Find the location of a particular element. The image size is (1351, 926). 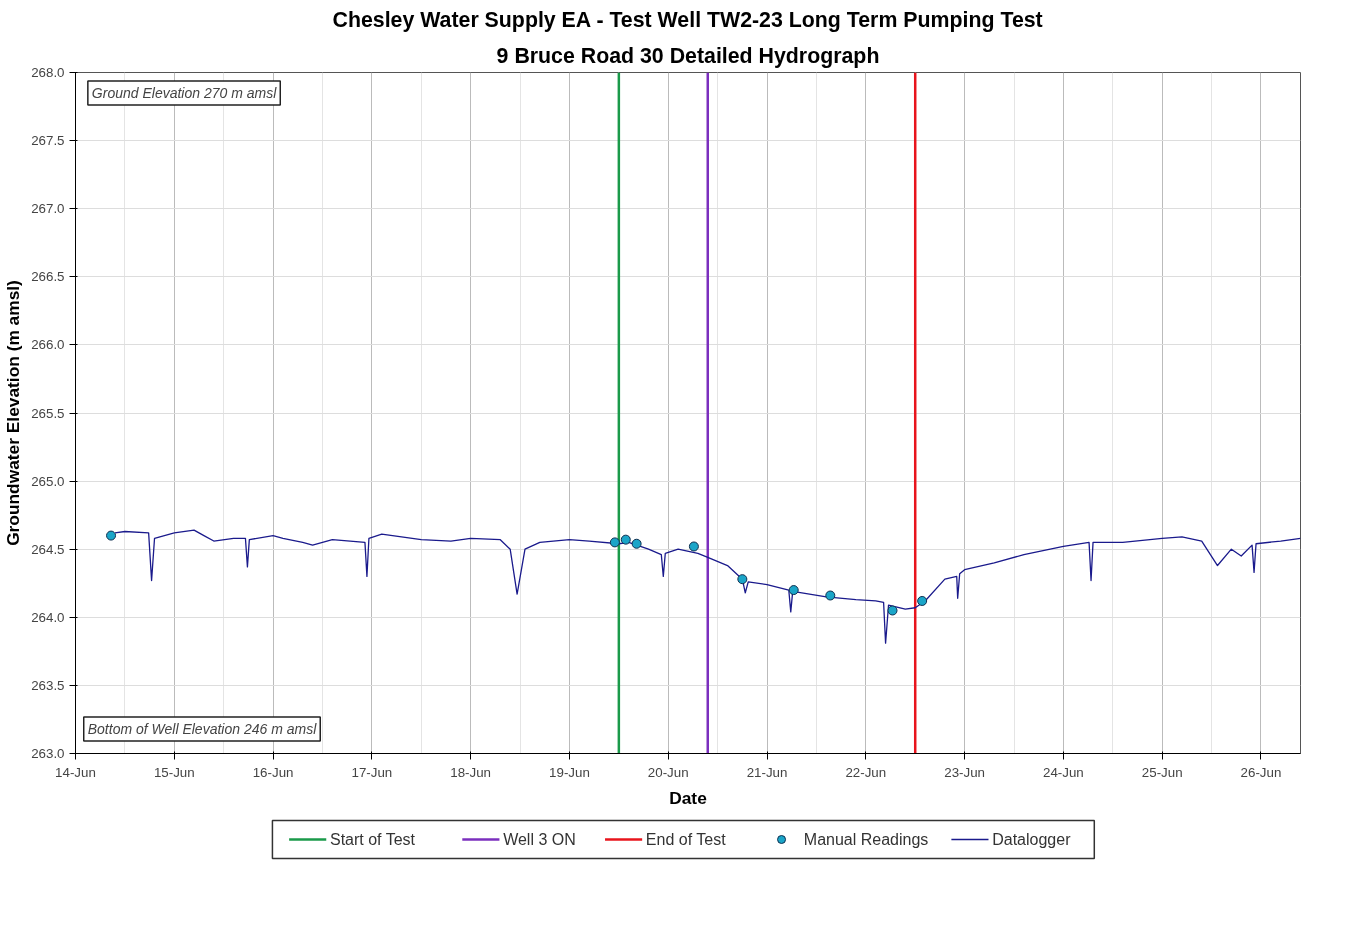

y-tick-label: 266.0 is located at coordinates (48, 345).